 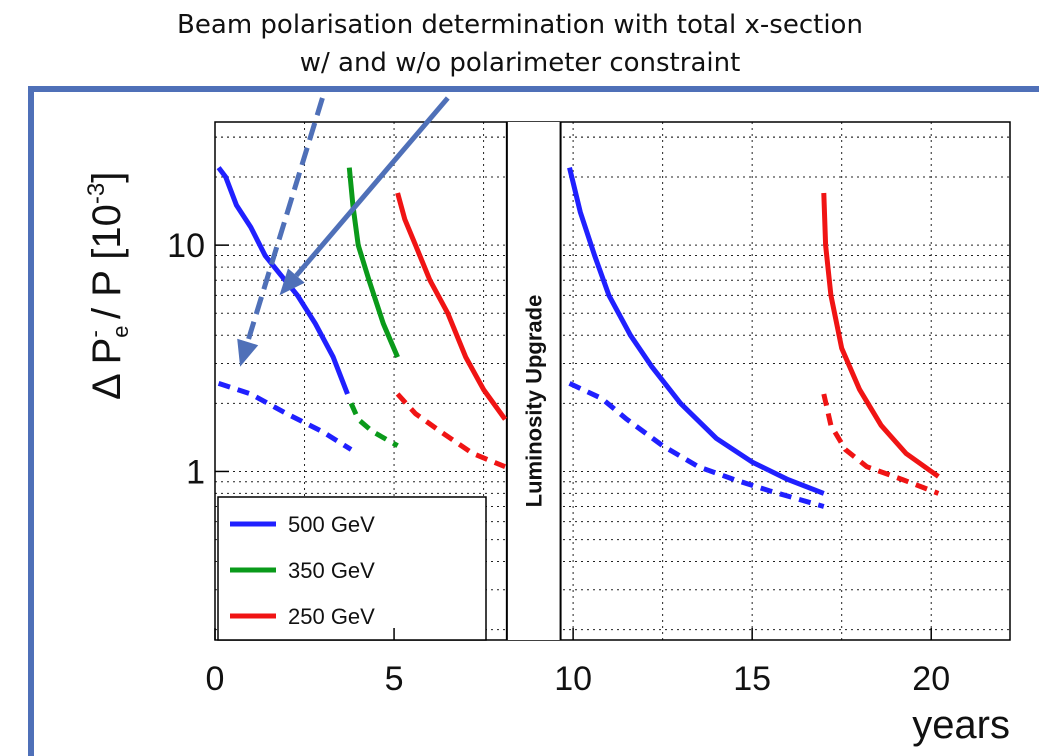 What do you see at coordinates (107, 267) in the screenshot?
I see `y-axis-title-rest: / P [10` at bounding box center [107, 267].